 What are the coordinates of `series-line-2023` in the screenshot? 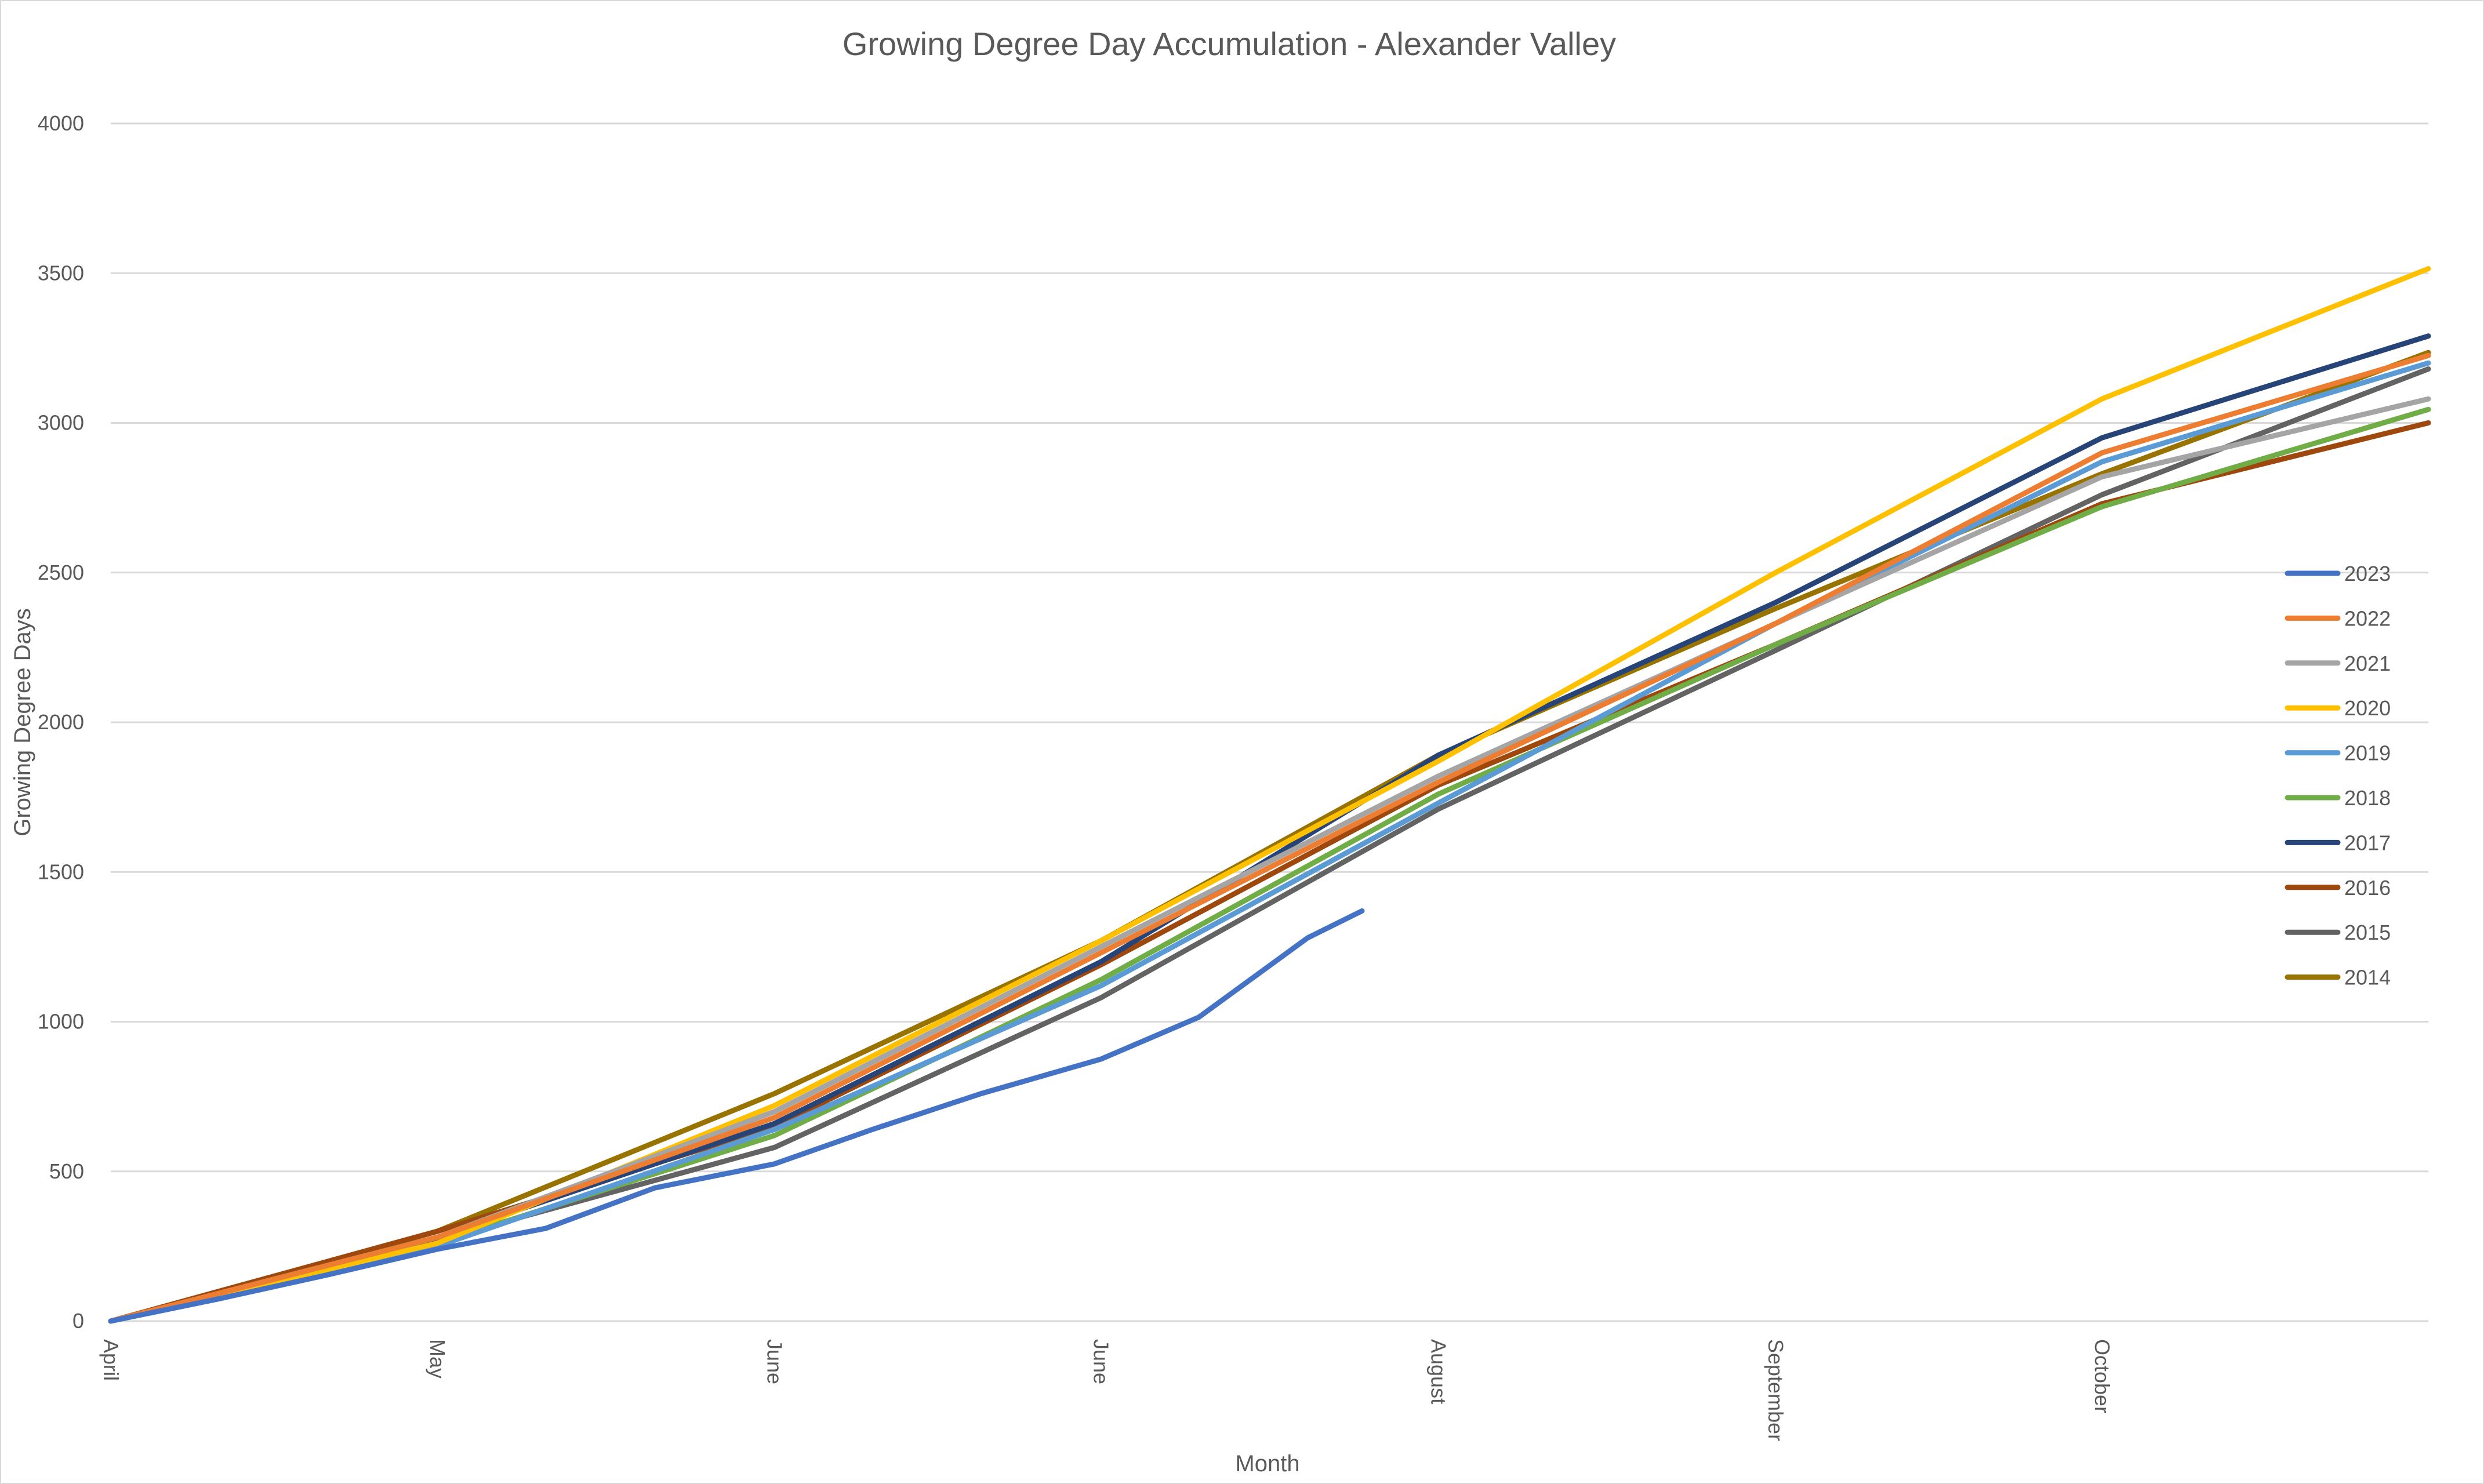 It's located at (737, 1116).